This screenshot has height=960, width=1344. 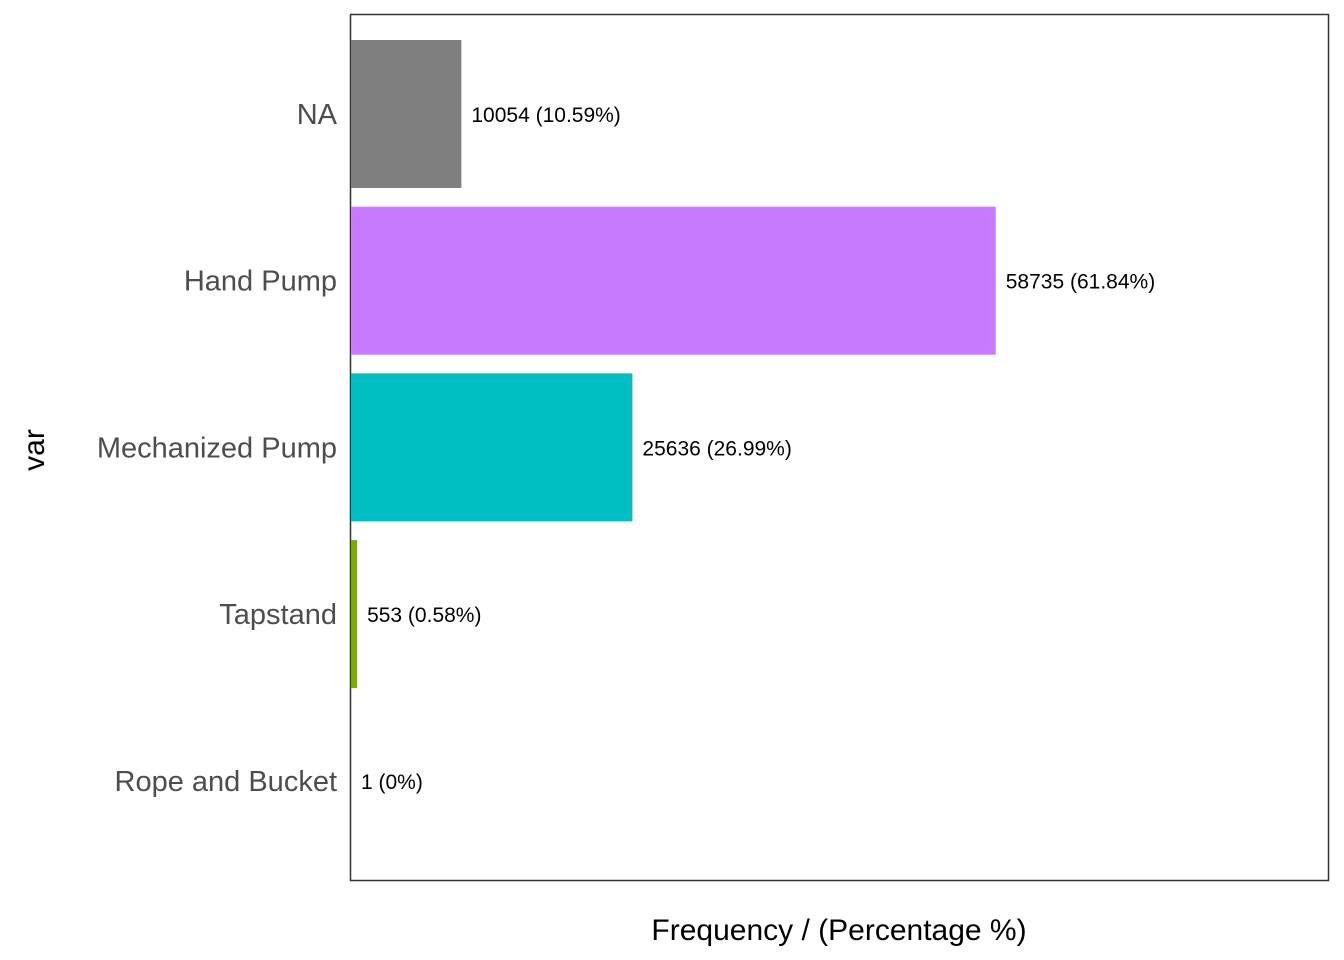 I want to click on category-label: Tapstand, so click(x=278, y=615).